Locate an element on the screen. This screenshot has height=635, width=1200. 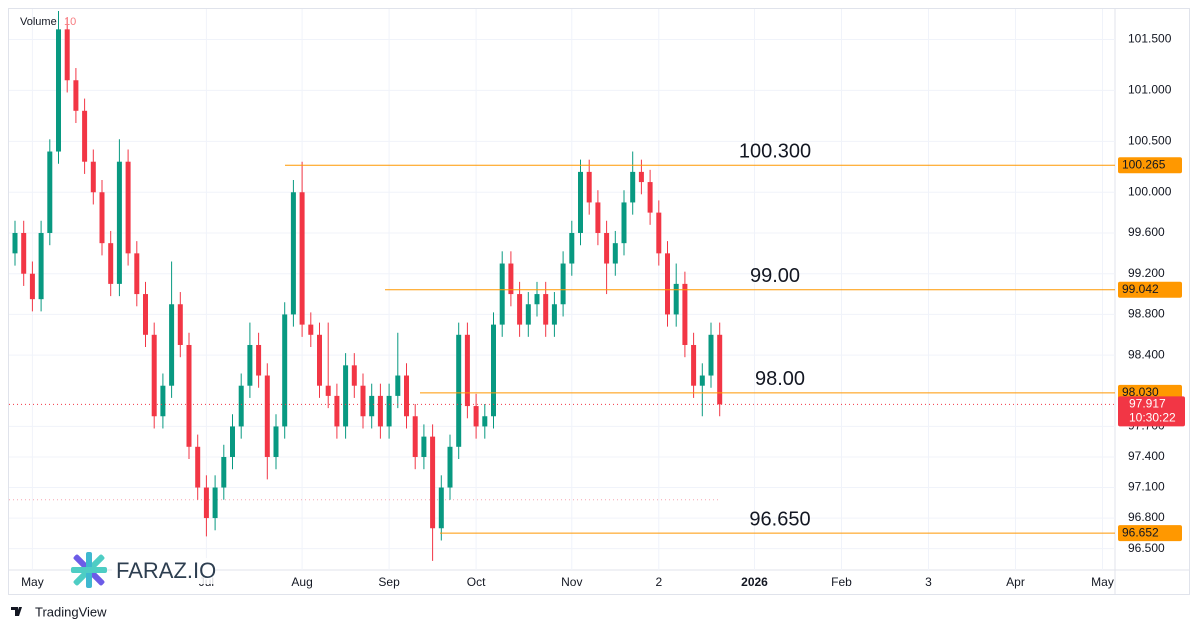
volume-value: 10 is located at coordinates (70, 22).